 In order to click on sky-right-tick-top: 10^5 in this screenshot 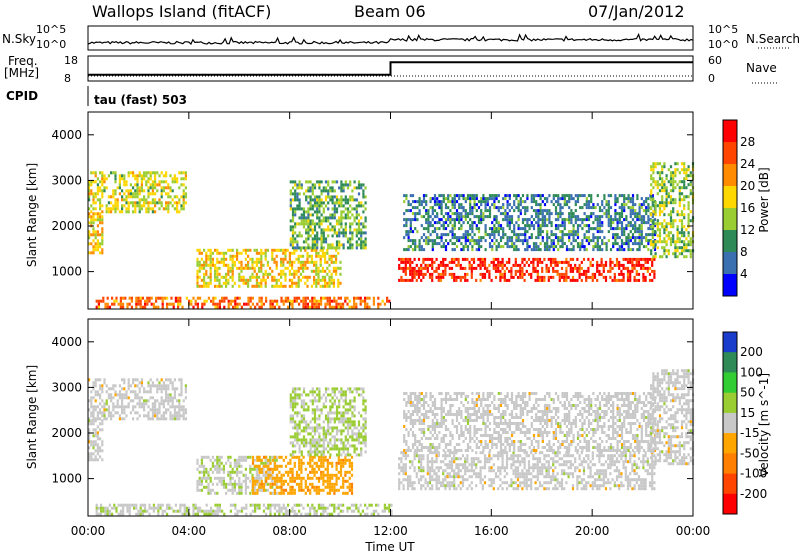, I will do `click(723, 29)`.